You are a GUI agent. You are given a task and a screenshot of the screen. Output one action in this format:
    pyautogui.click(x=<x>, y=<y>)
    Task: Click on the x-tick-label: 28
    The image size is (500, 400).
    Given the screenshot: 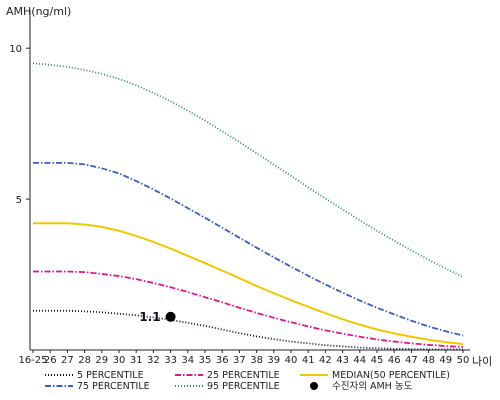 What is the action you would take?
    pyautogui.click(x=84, y=360)
    